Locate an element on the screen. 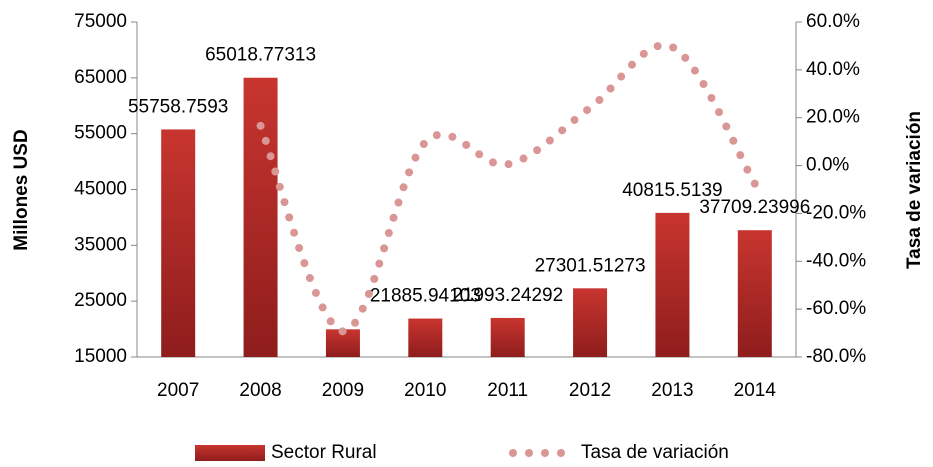  y-tick-label: 55000 is located at coordinates (100, 133).